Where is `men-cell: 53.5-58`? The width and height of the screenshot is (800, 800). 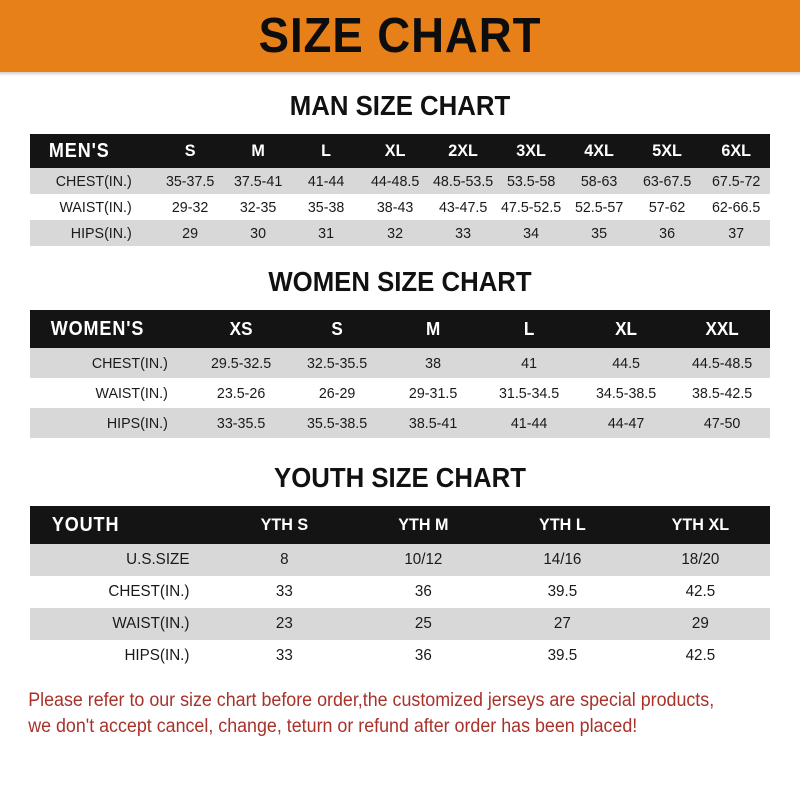 men-cell: 53.5-58 is located at coordinates (531, 181).